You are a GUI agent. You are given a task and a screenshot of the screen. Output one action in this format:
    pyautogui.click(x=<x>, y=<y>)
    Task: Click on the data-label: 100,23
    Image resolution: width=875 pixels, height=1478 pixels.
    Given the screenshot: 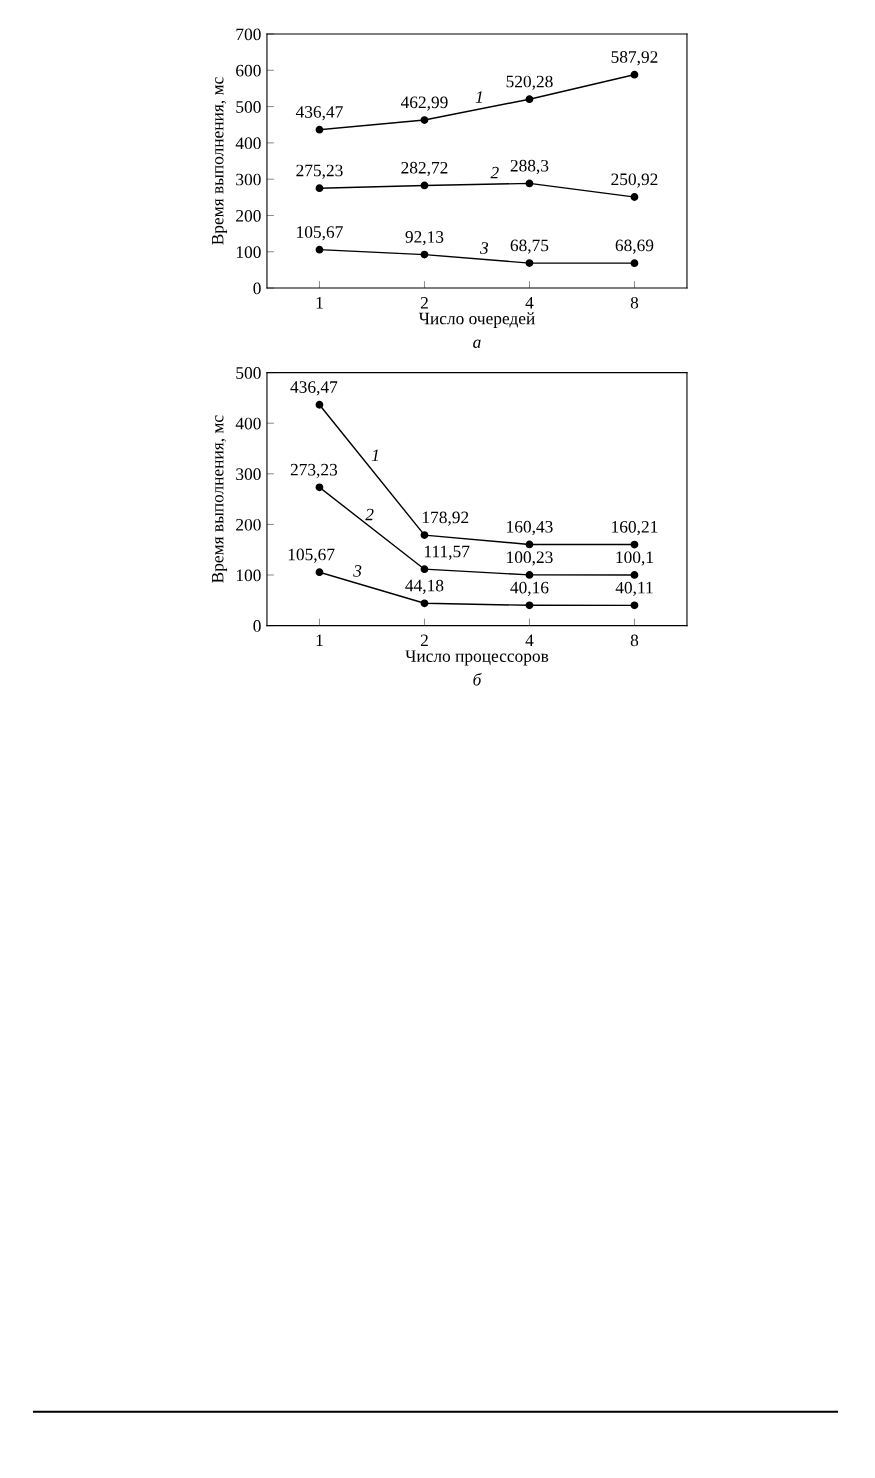 What is the action you would take?
    pyautogui.click(x=530, y=558)
    